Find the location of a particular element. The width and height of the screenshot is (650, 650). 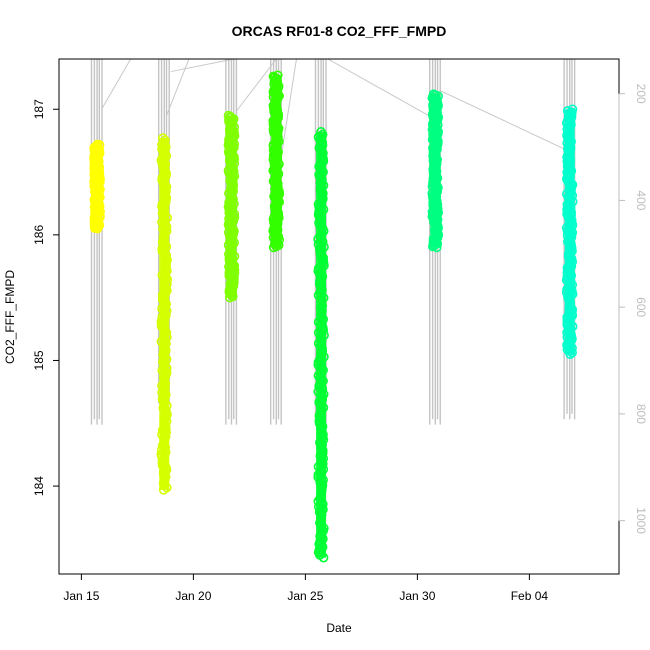

x-tick-label: Feb 04 is located at coordinates (530, 596).